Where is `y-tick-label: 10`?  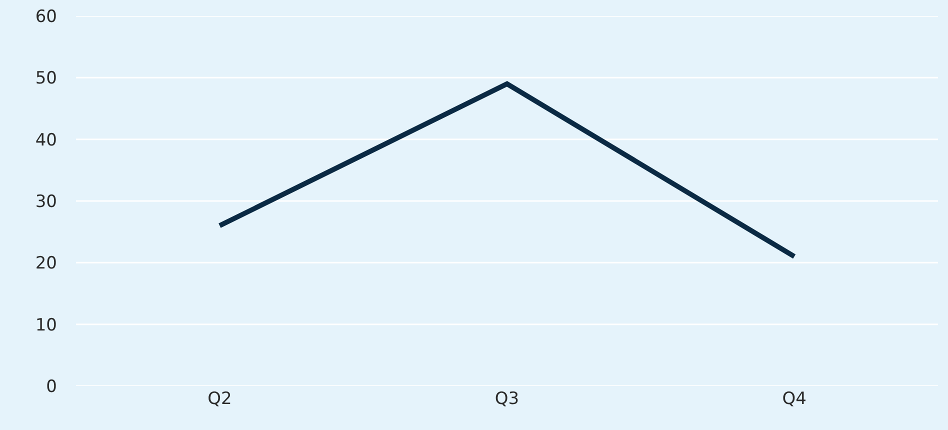
y-tick-label: 10 is located at coordinates (46, 325).